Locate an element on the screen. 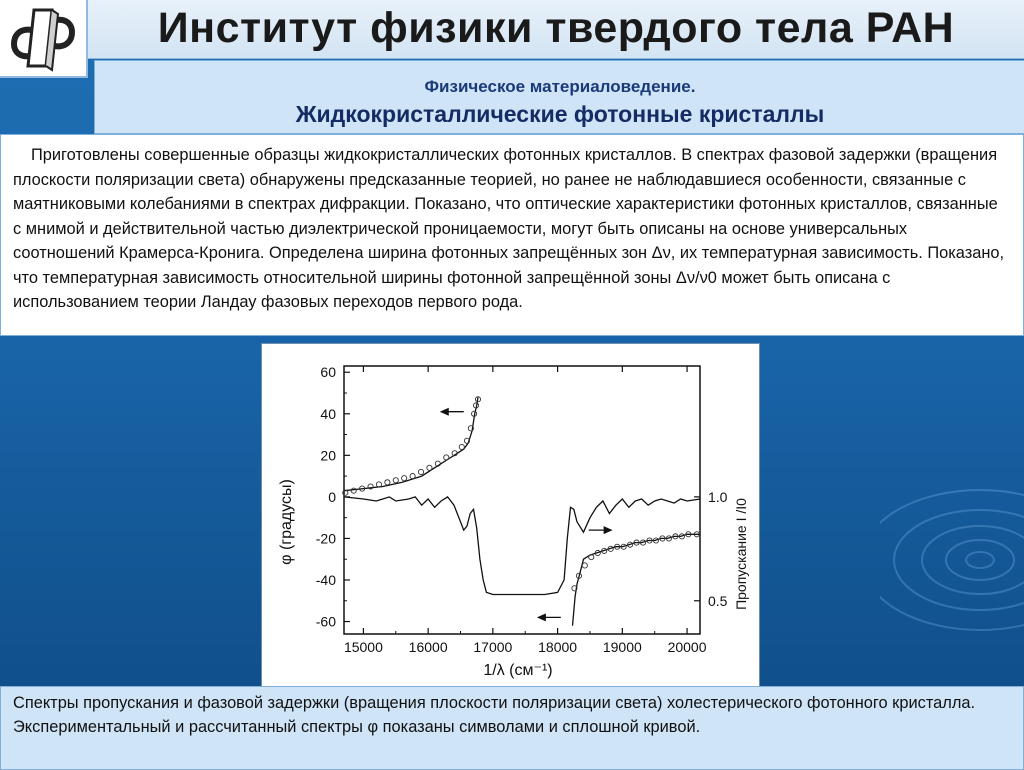 The height and width of the screenshot is (770, 1024). x-tick-label: 20000 is located at coordinates (687, 647).